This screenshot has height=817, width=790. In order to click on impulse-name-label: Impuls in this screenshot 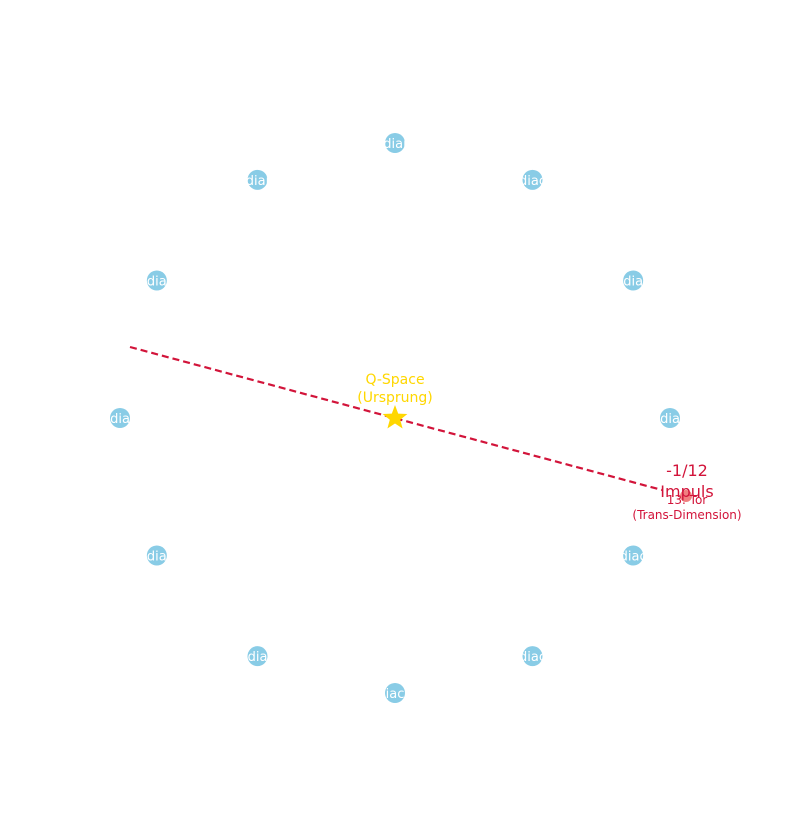, I will do `click(686, 491)`.